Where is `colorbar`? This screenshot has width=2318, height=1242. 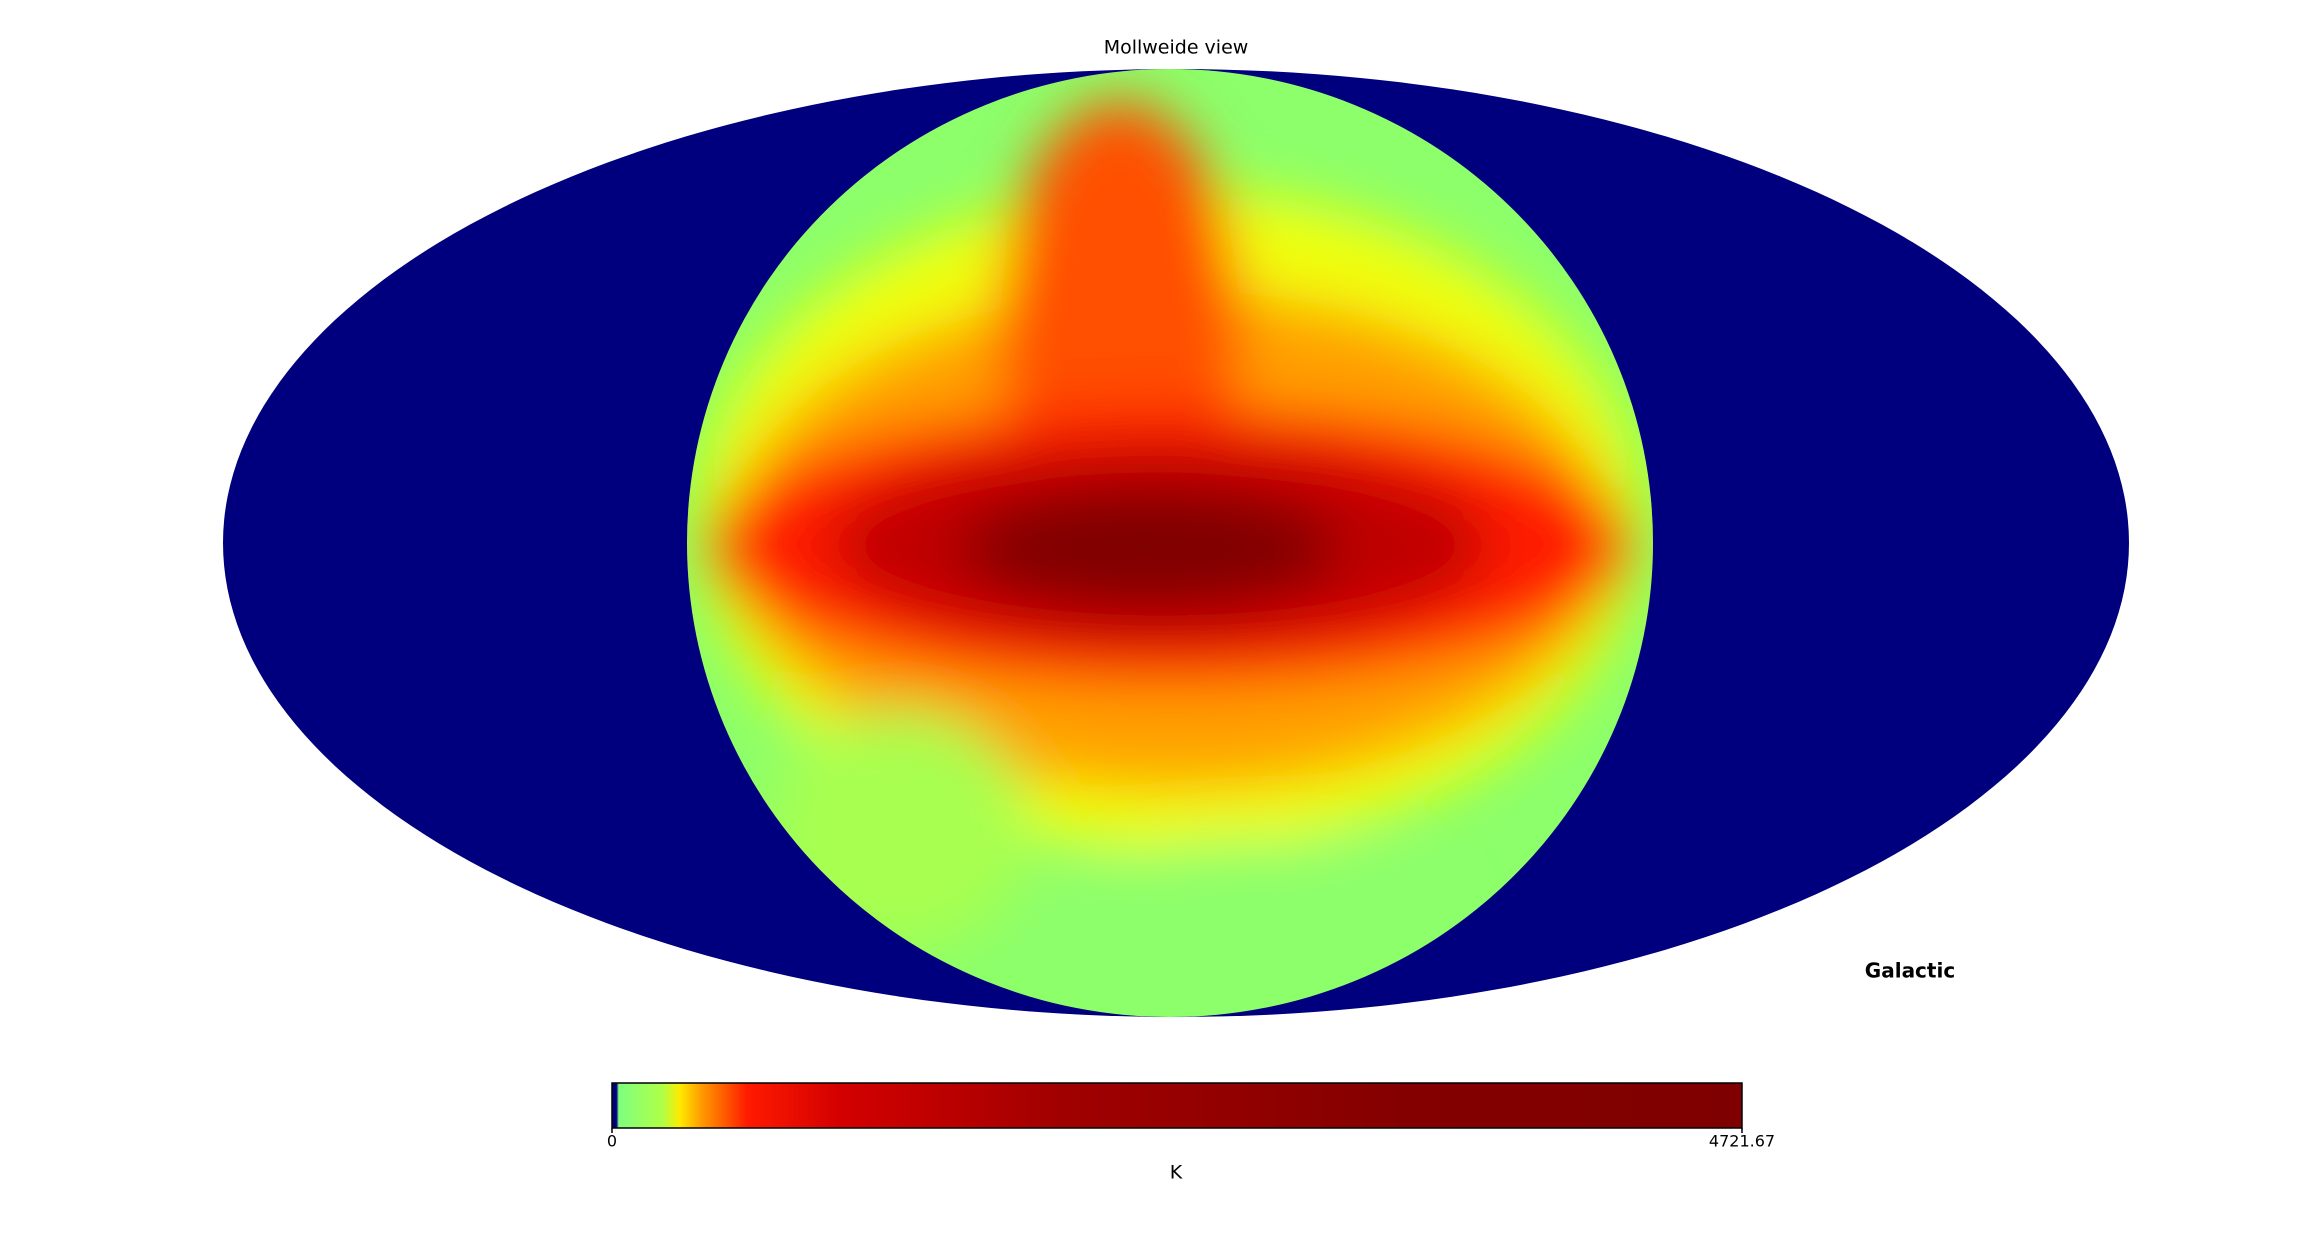
colorbar is located at coordinates (1177, 1105).